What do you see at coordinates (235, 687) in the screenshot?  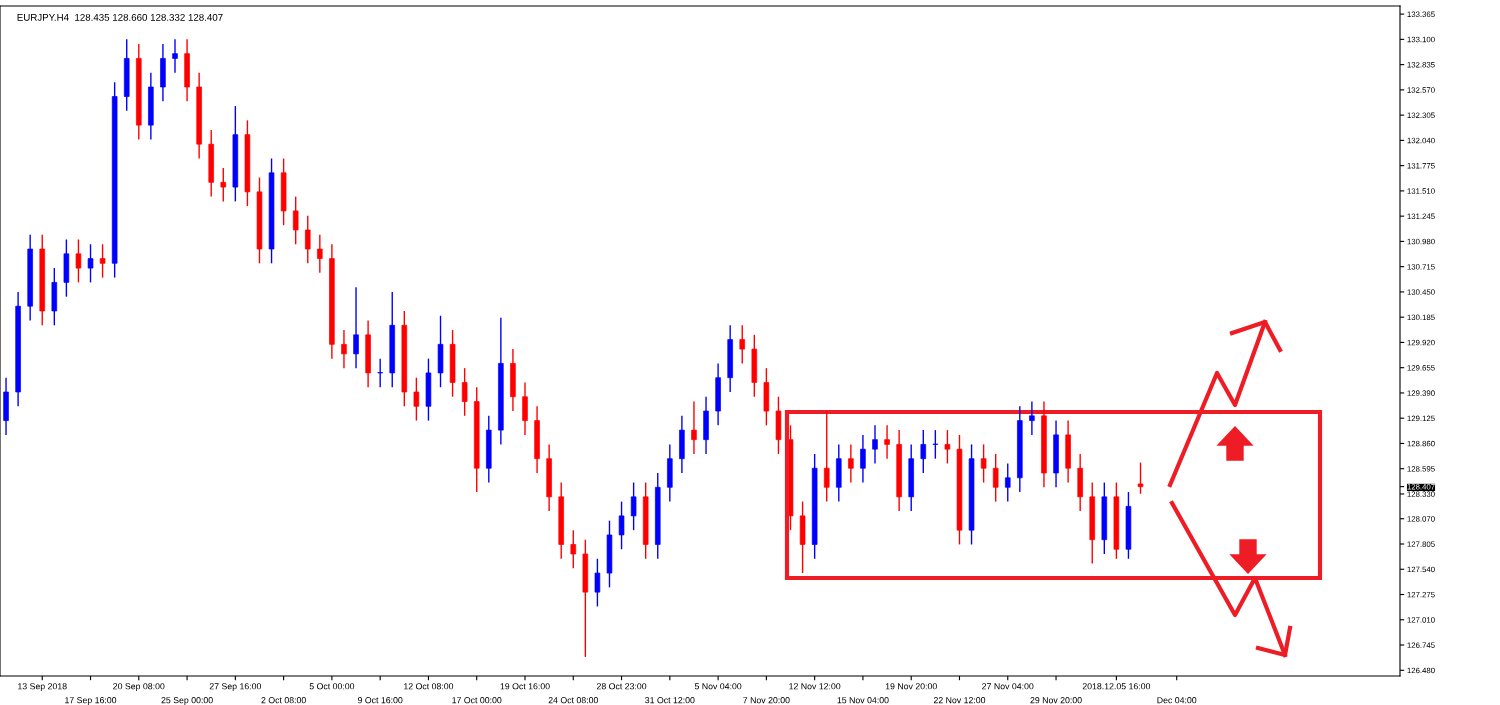 I see `x-tick-label: 27 Sep 16:00` at bounding box center [235, 687].